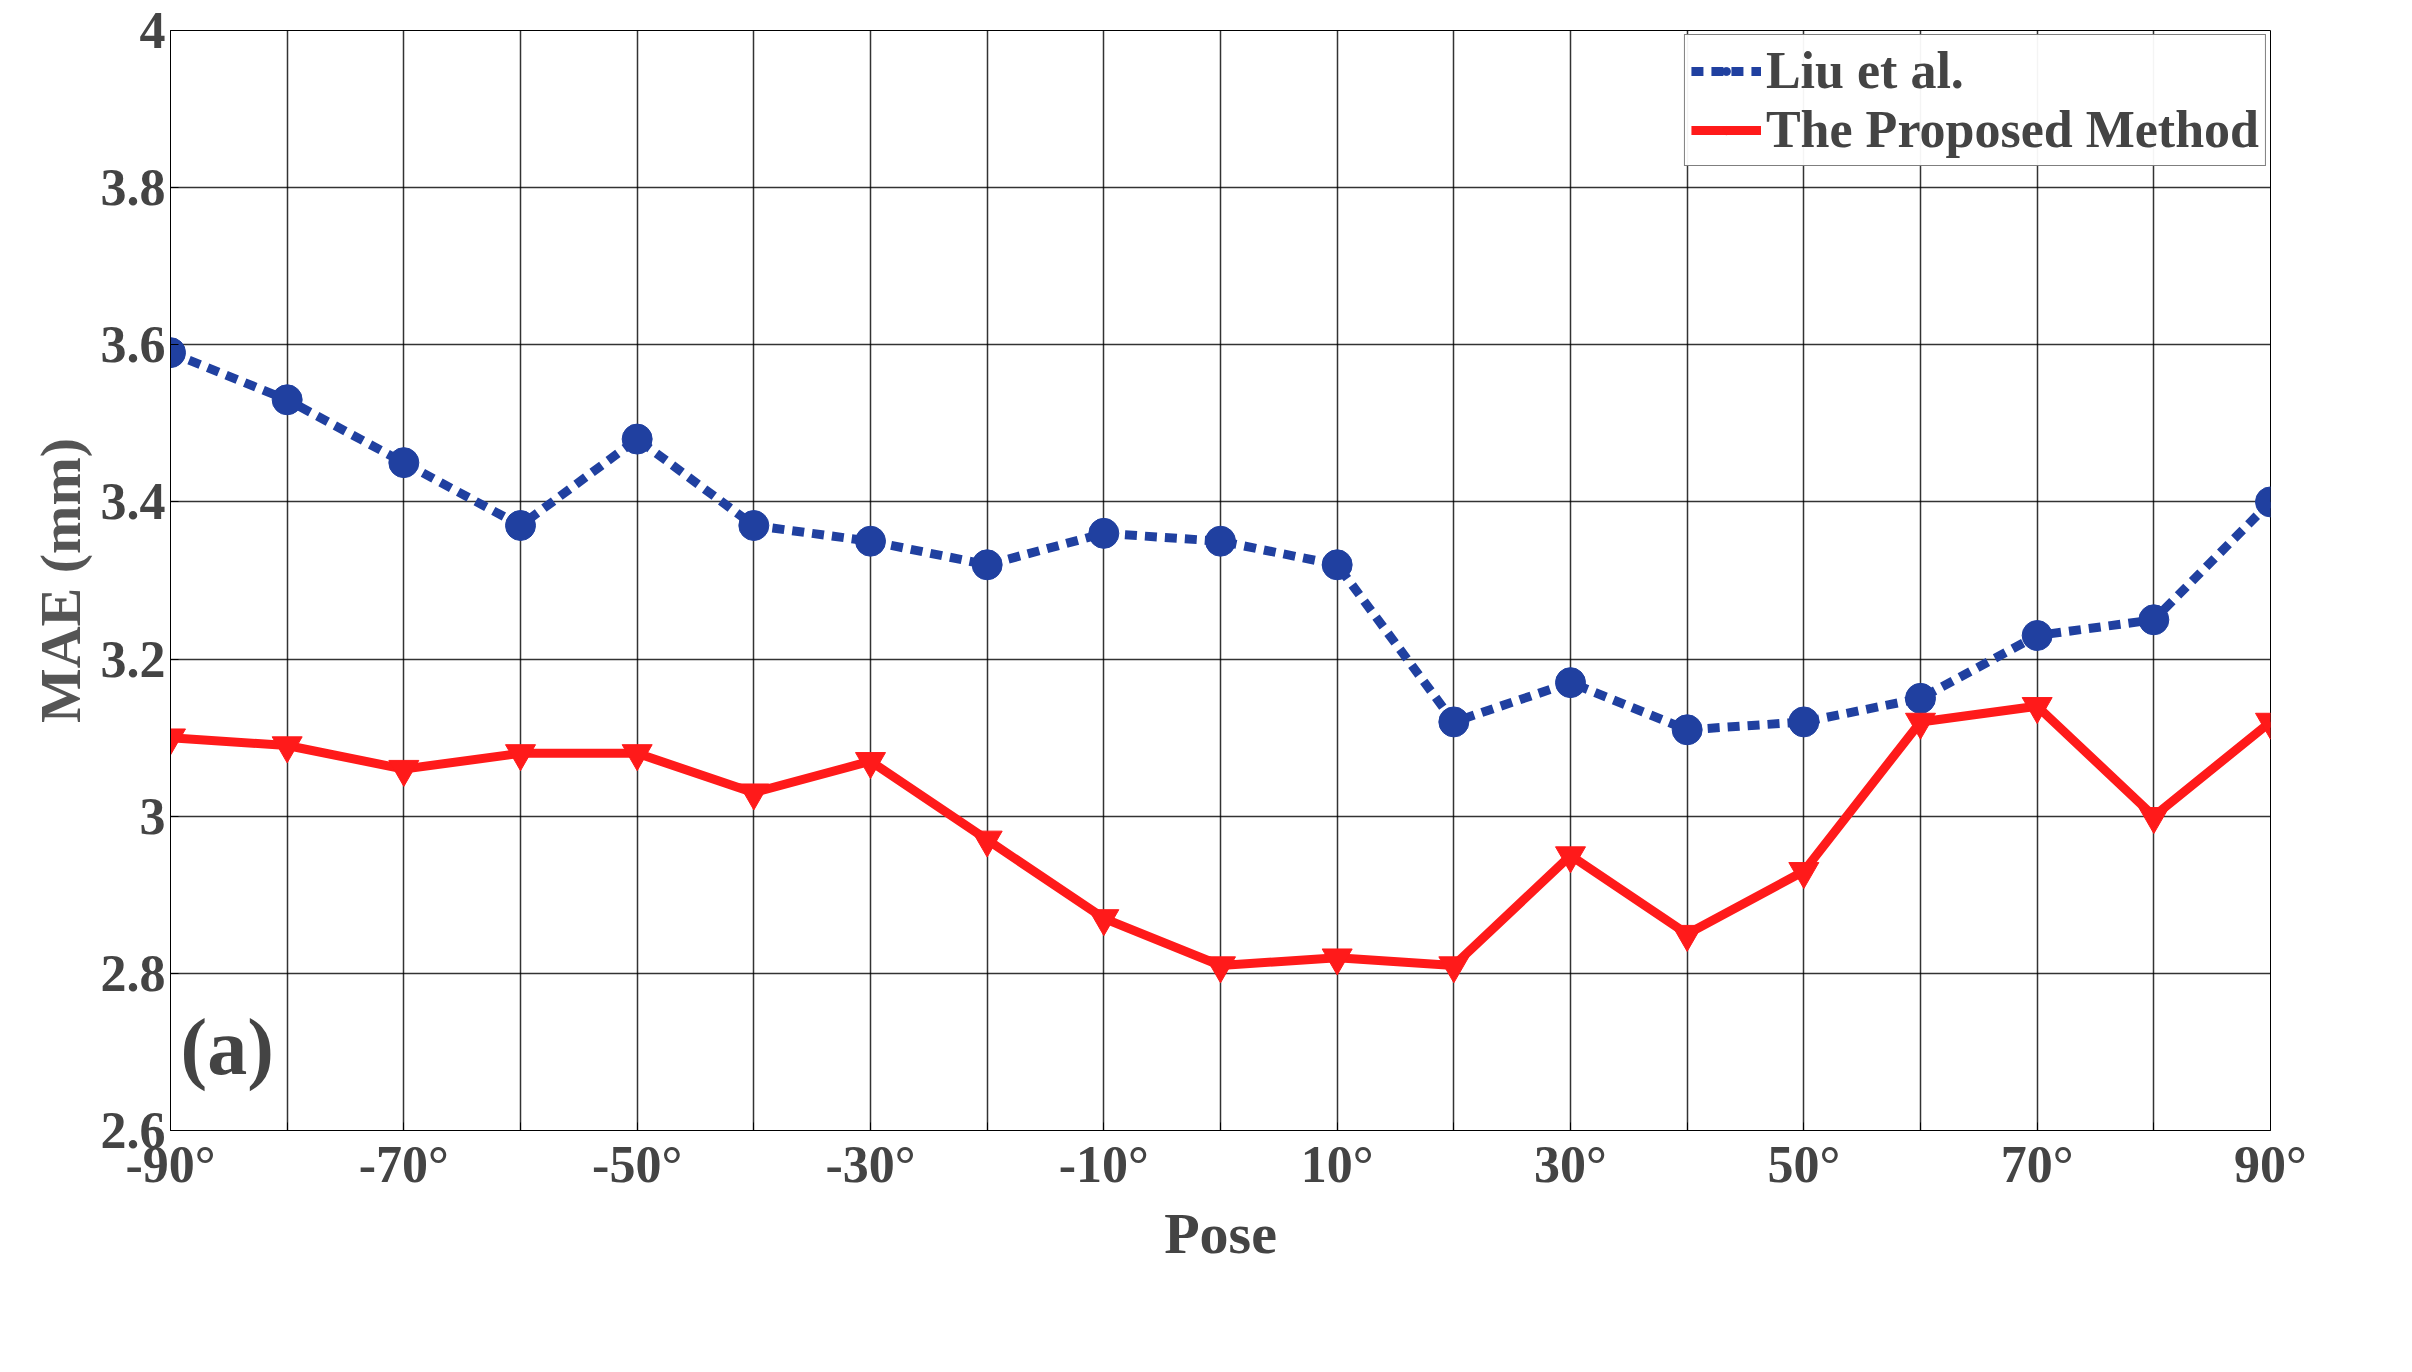 This screenshot has width=2412, height=1372. I want to click on y-axis-title: MAE (mm), so click(60, 580).